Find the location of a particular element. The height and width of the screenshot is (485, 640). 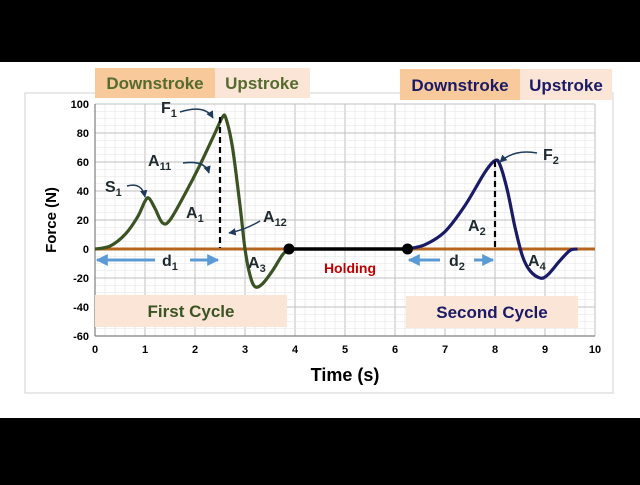

y-tick-label: -20 is located at coordinates (81, 279).